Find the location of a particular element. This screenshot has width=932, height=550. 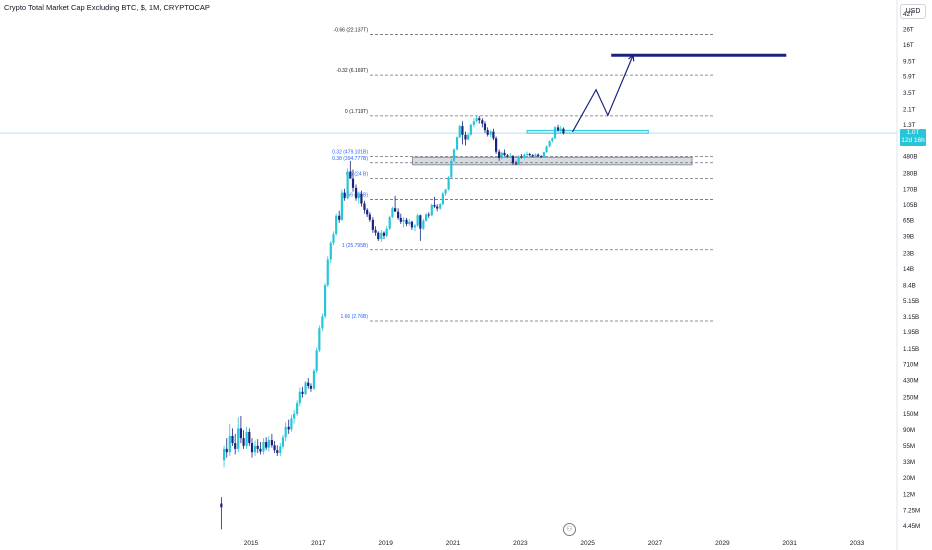

currency-button: USD is located at coordinates (913, 11).